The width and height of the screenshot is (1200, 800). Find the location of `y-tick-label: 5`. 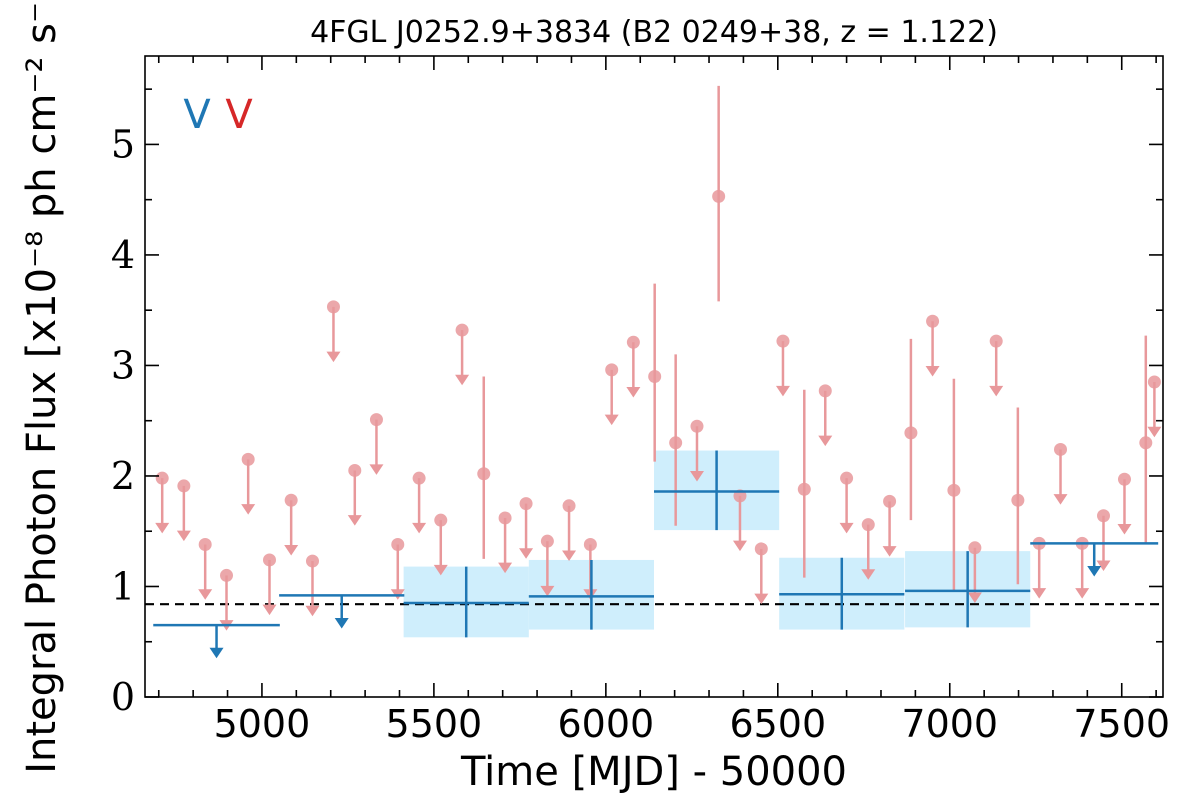

y-tick-label: 5 is located at coordinates (123, 144).